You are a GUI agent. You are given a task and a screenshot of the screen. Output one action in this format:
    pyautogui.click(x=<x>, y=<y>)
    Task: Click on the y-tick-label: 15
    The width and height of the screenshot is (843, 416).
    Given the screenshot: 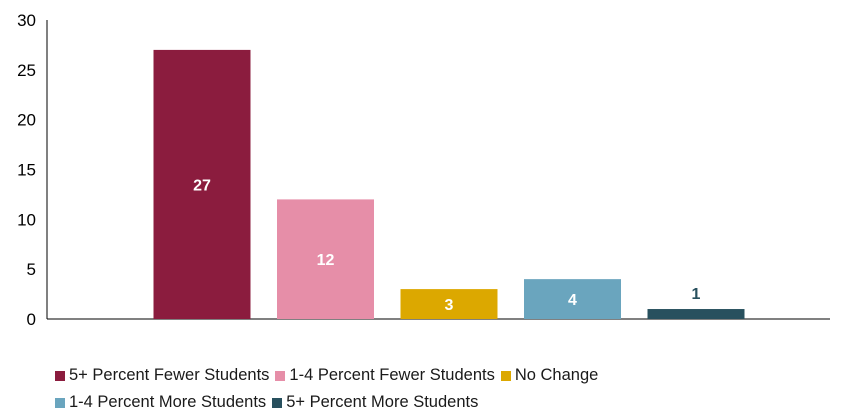 What is the action you would take?
    pyautogui.click(x=26, y=170)
    